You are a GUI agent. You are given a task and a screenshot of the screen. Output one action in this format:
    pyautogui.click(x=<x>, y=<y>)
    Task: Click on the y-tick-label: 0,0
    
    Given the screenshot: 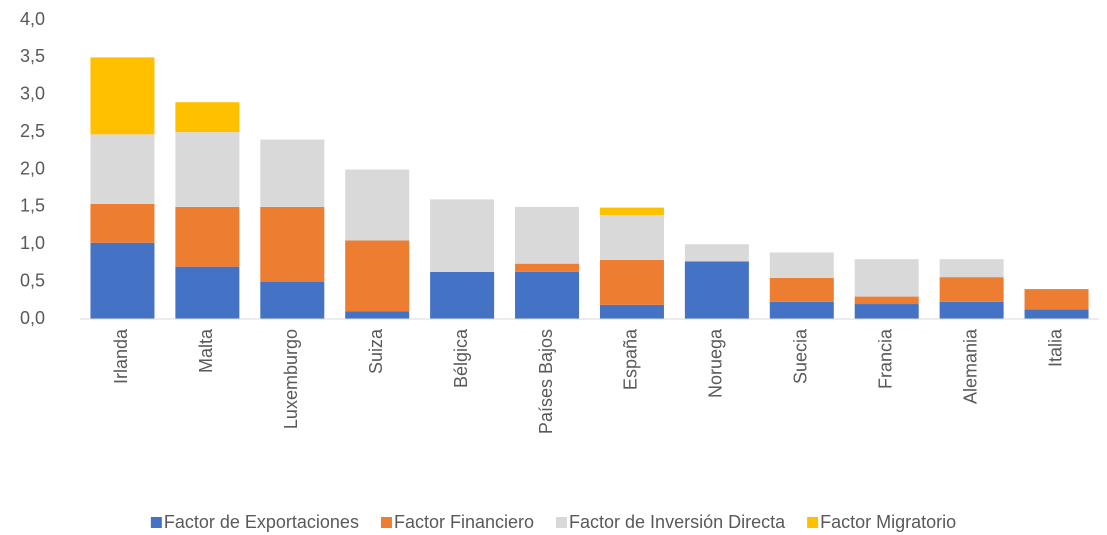 What is the action you would take?
    pyautogui.click(x=32, y=318)
    